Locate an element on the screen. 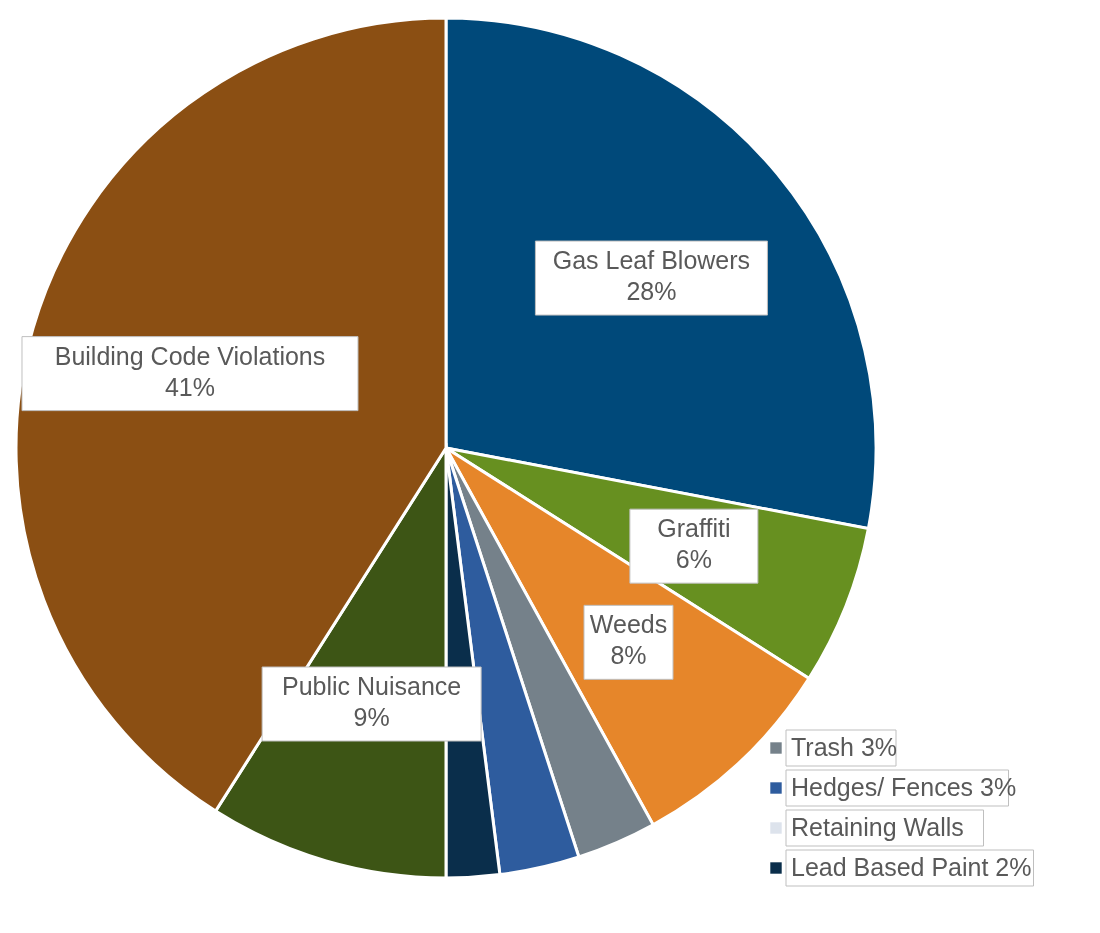 The width and height of the screenshot is (1100, 933). slice-label: Graffiti is located at coordinates (694, 528).